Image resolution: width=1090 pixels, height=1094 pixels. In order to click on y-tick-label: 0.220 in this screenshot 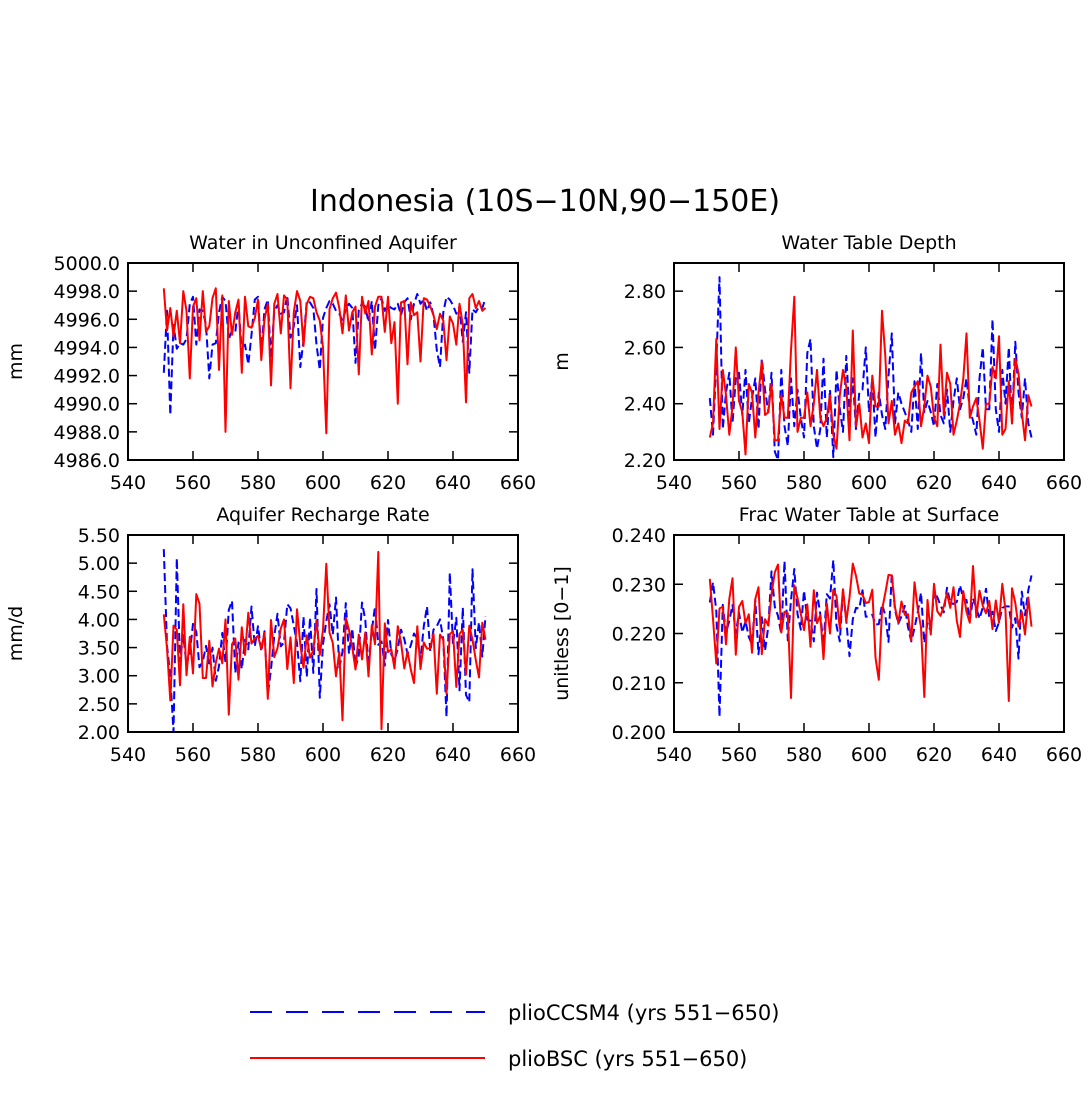, I will do `click(639, 635)`.